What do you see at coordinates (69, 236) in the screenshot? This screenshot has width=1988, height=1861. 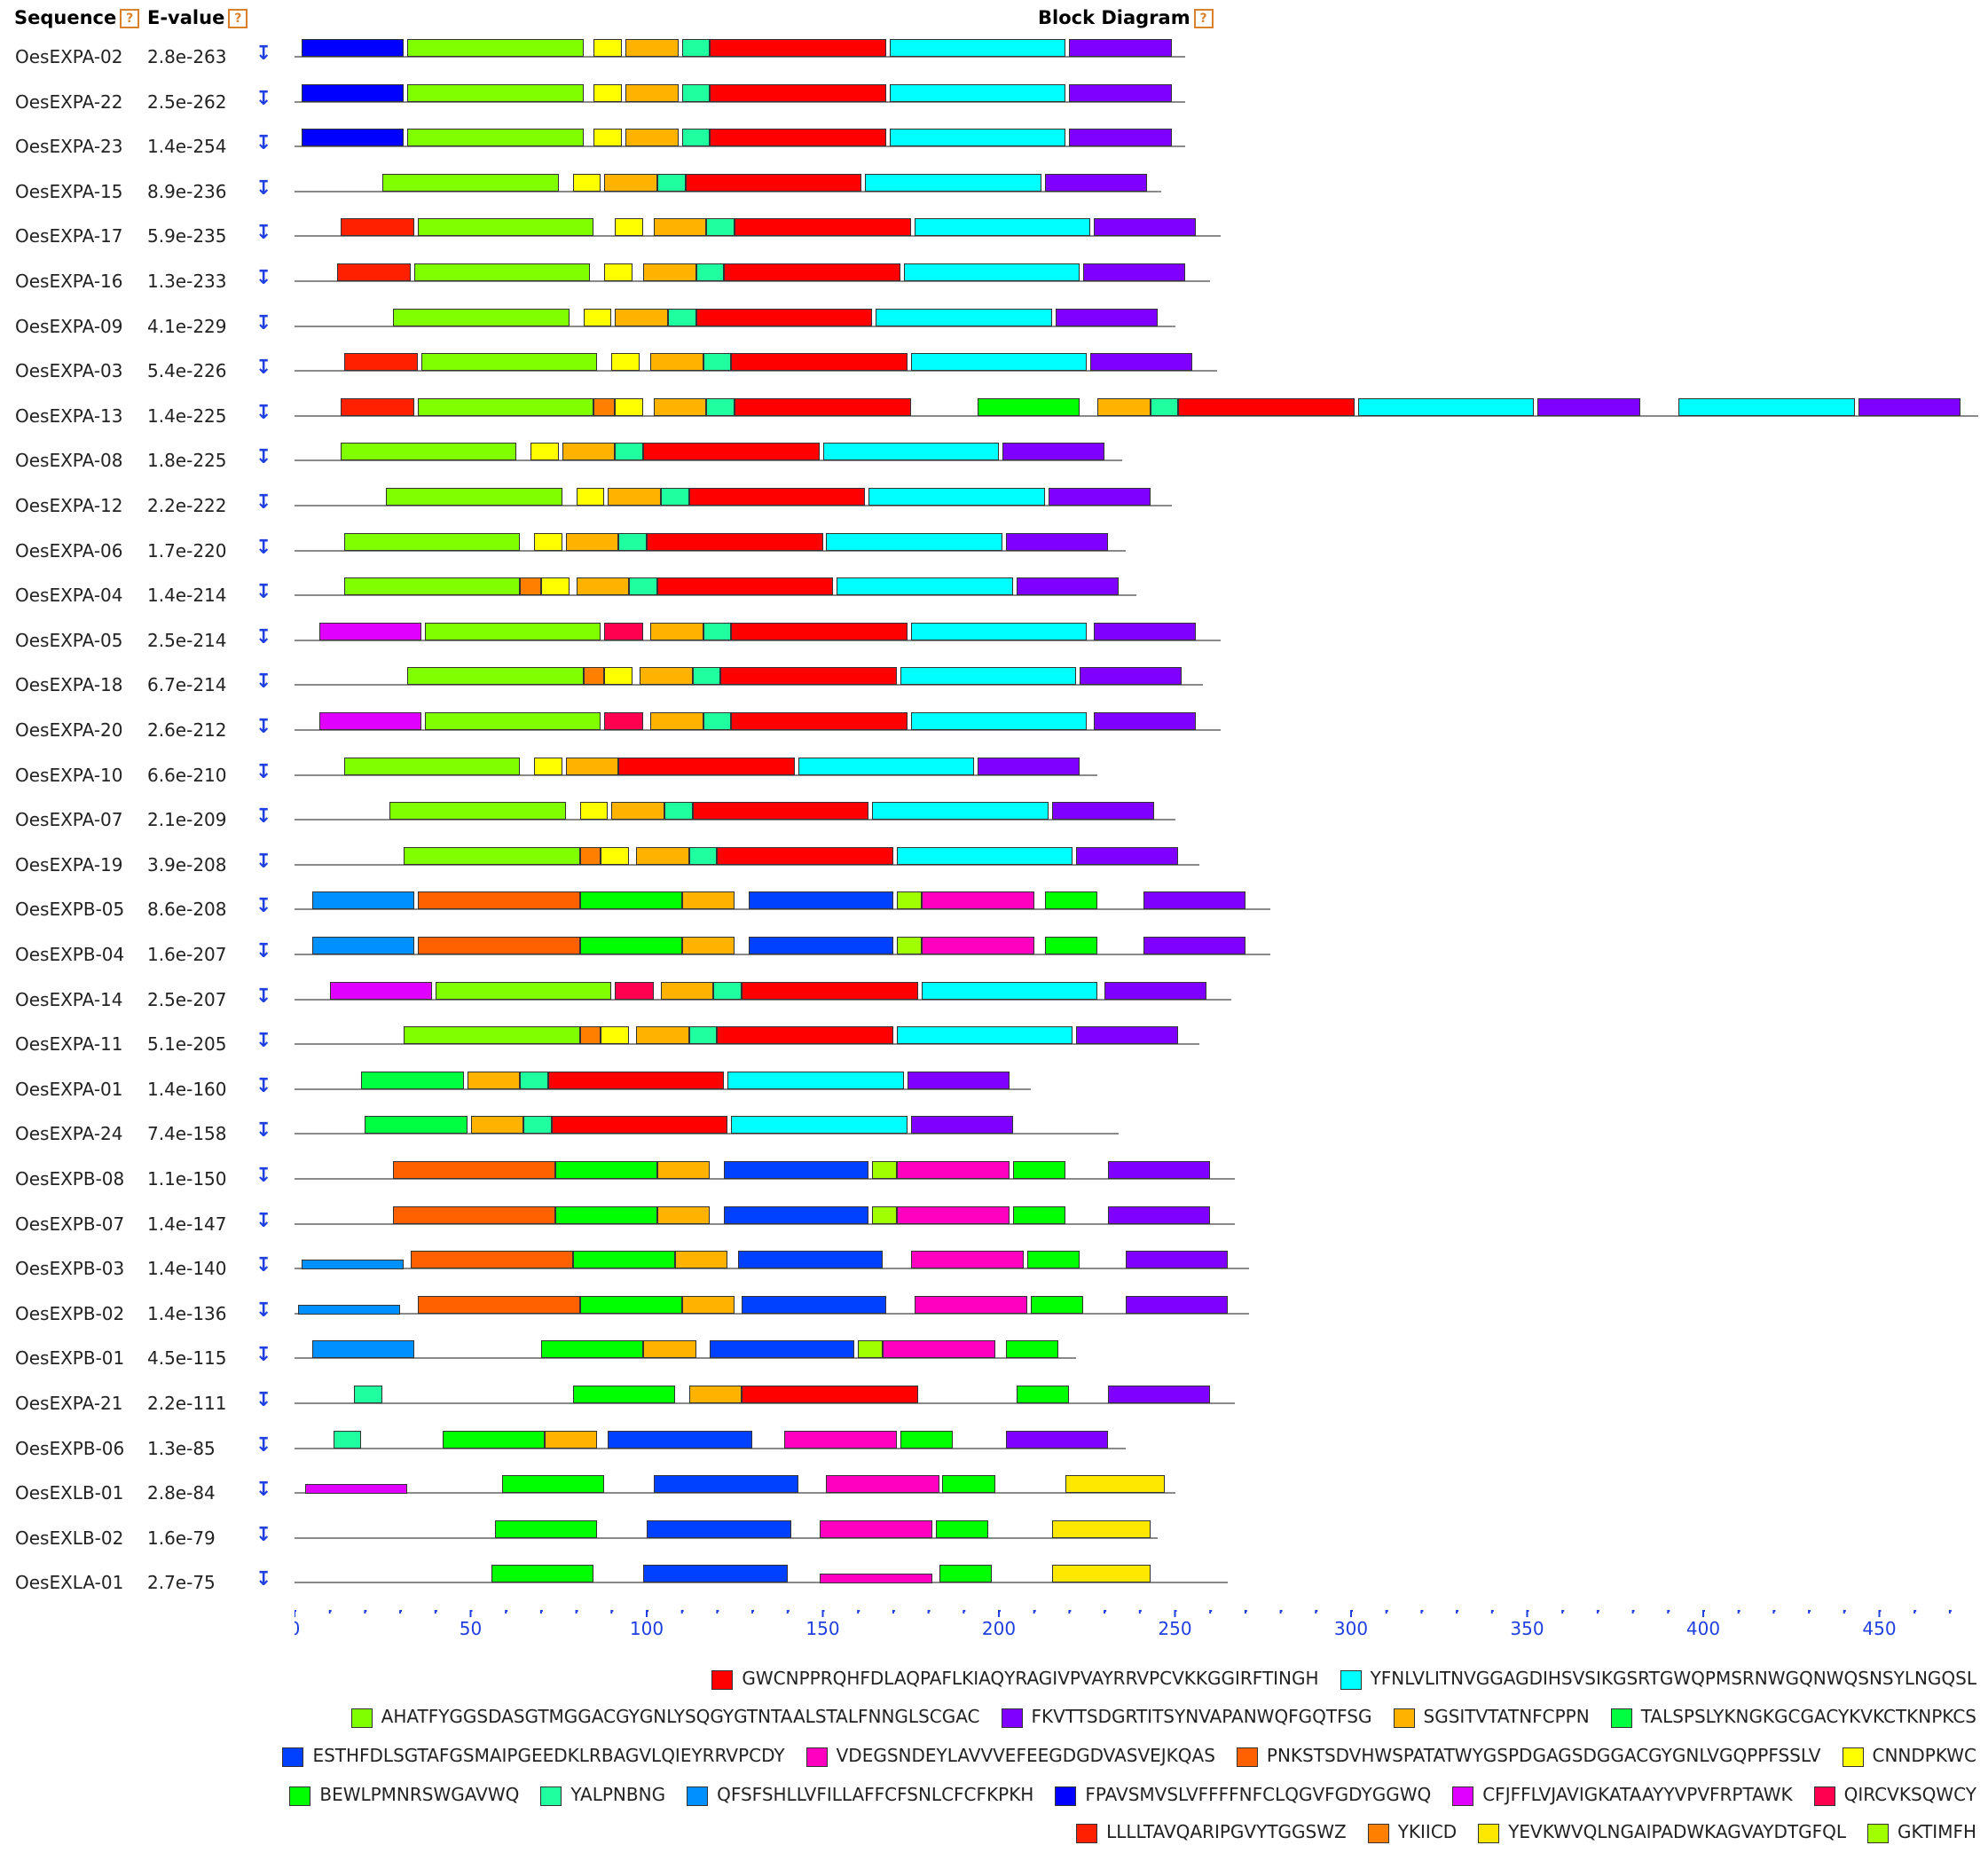 I see `sequence-name: OesEXPA-17` at bounding box center [69, 236].